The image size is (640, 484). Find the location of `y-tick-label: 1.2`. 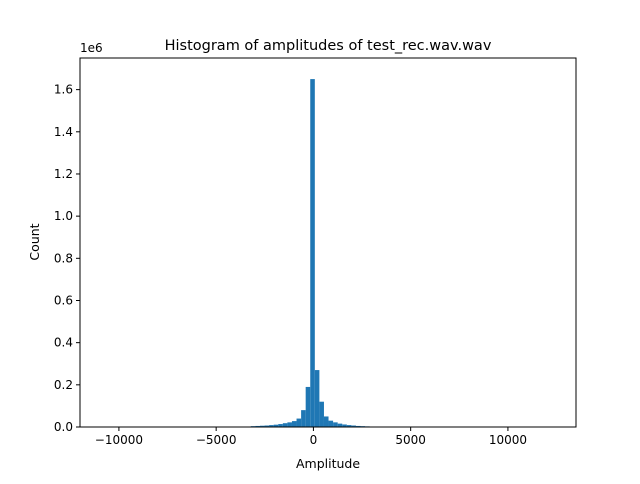

y-tick-label: 1.2 is located at coordinates (63, 174).